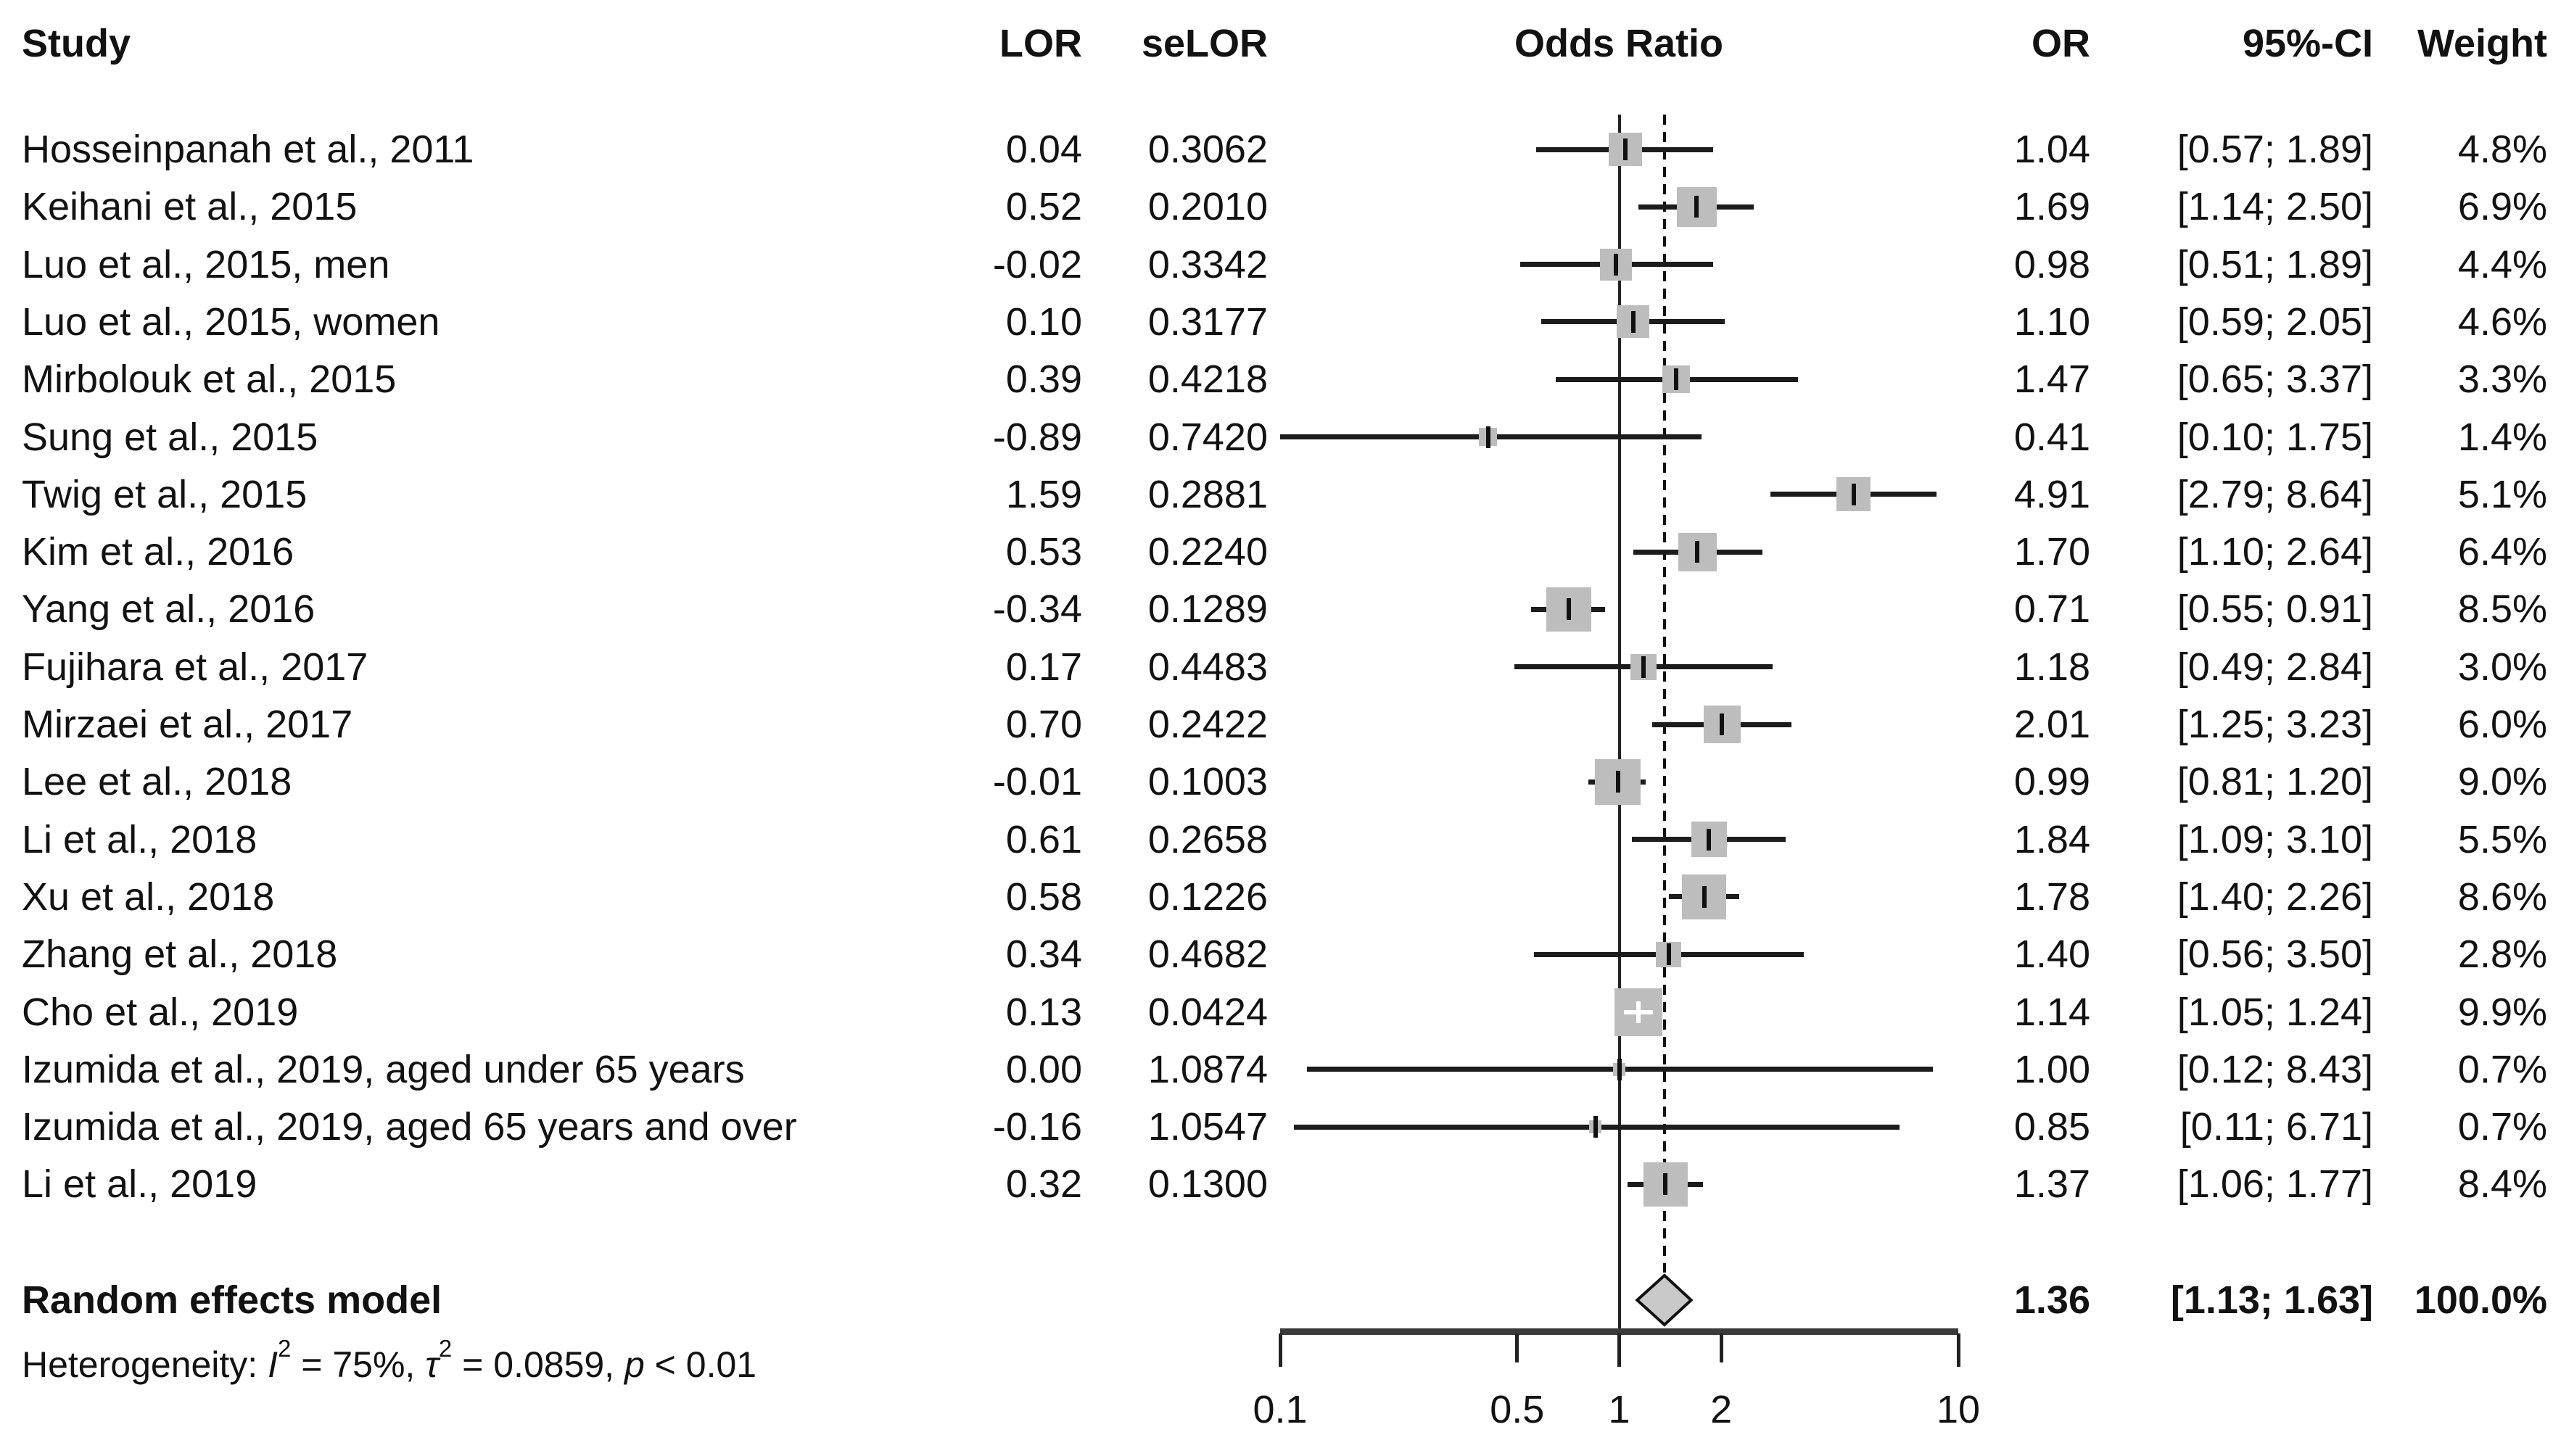 The width and height of the screenshot is (2553, 1456). What do you see at coordinates (2275, 437) in the screenshot?
I see `ci-value: [0.10; 1.75]` at bounding box center [2275, 437].